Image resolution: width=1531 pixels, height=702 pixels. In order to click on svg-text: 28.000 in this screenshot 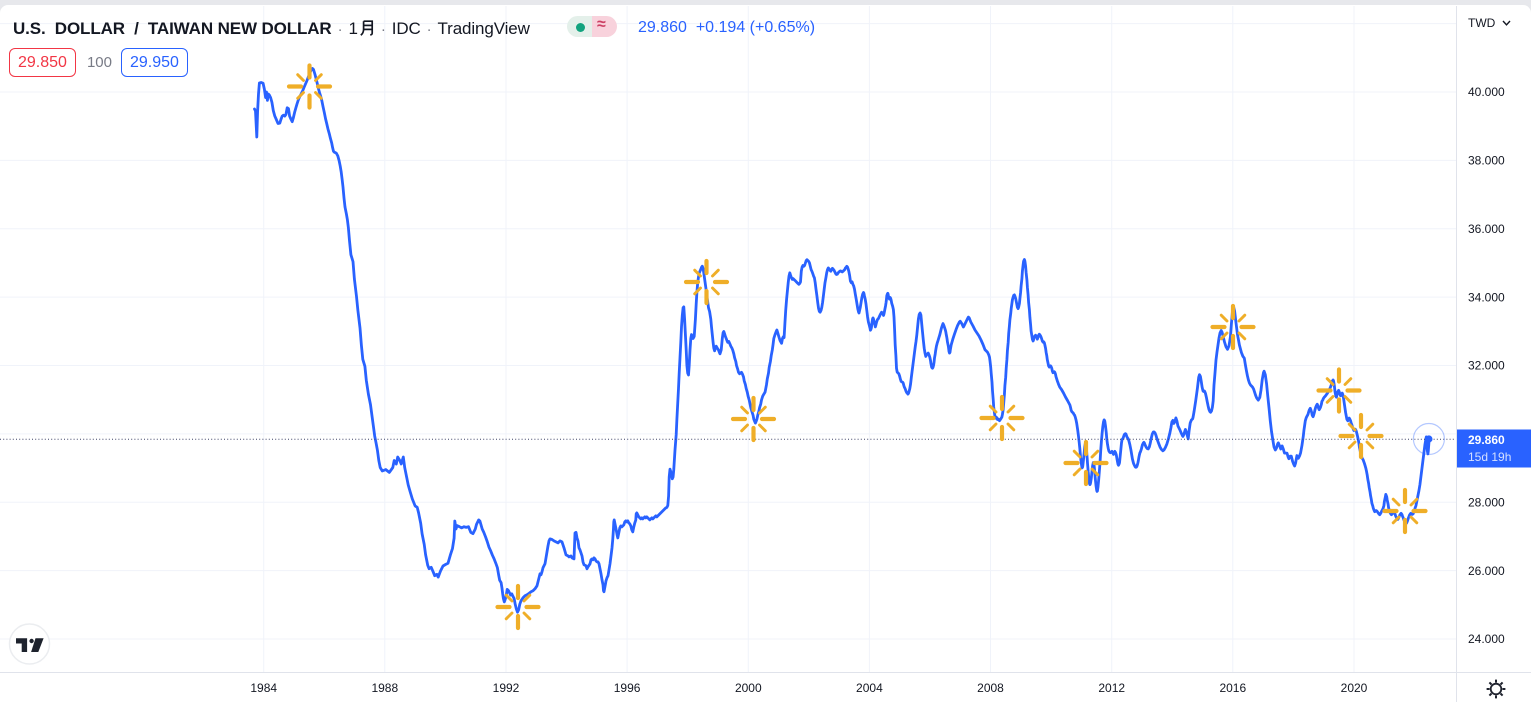, I will do `click(1486, 503)`.